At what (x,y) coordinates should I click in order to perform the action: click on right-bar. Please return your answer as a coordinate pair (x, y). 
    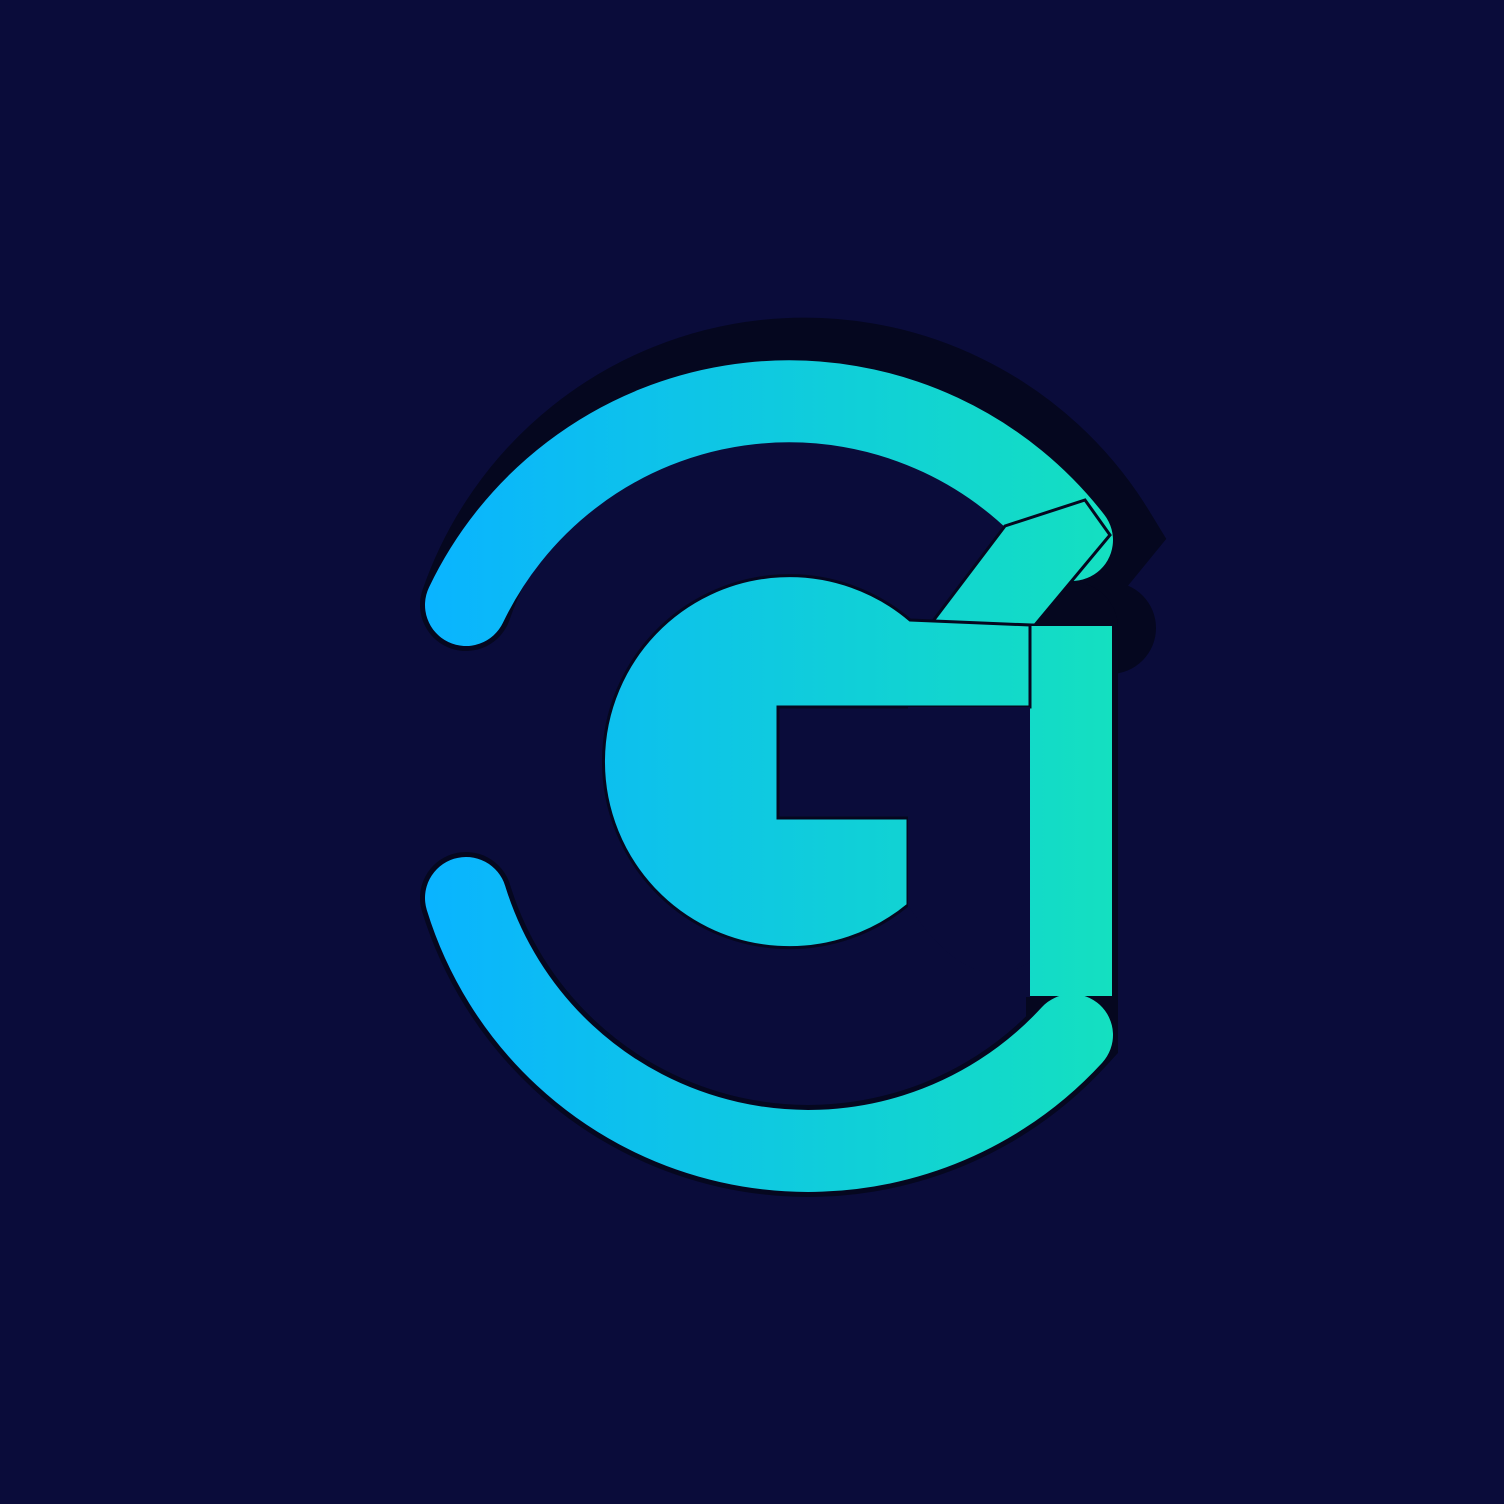
    Looking at the image, I should click on (1071, 811).